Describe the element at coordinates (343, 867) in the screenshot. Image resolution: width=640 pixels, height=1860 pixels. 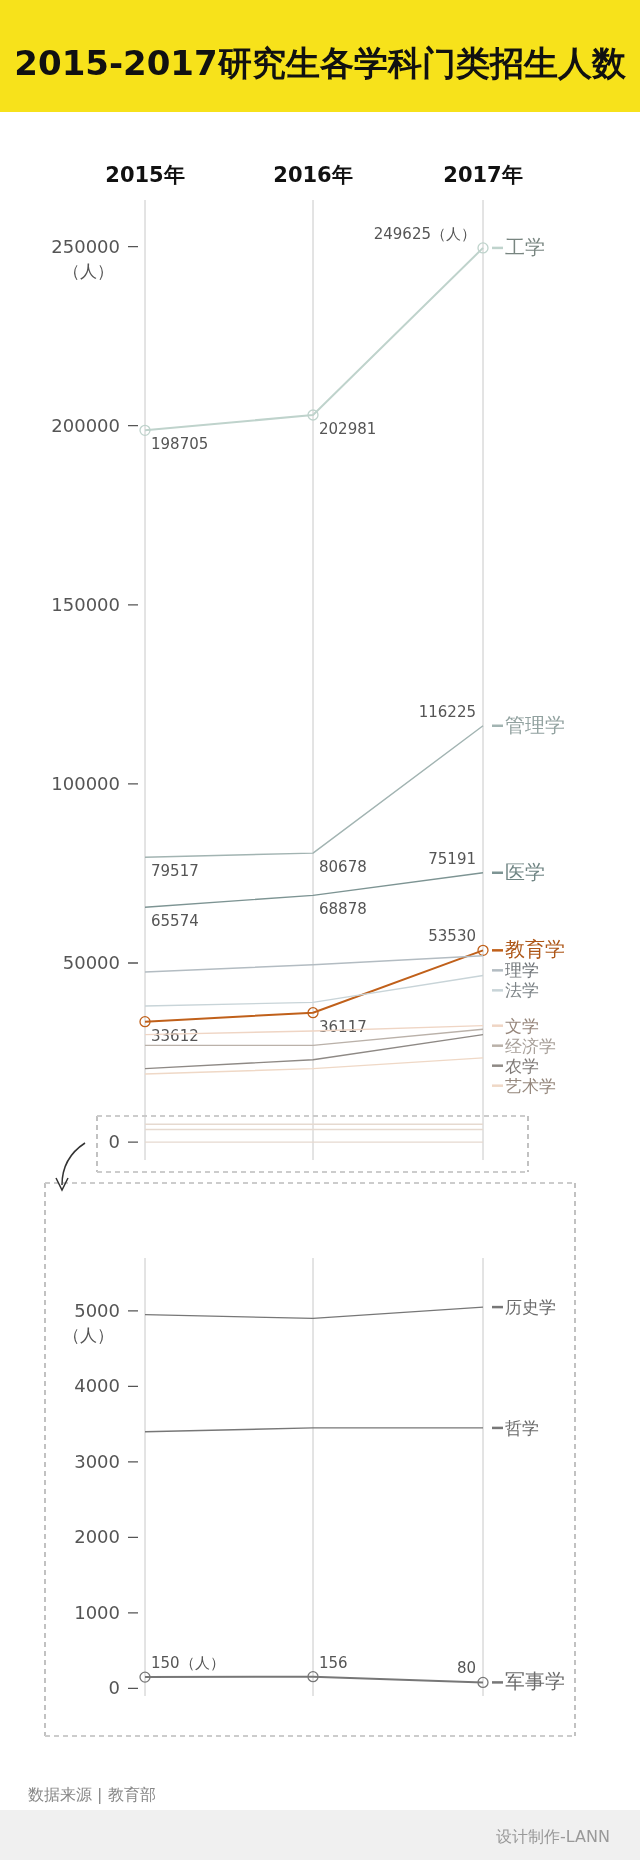
I see `data-label: 80678` at that location.